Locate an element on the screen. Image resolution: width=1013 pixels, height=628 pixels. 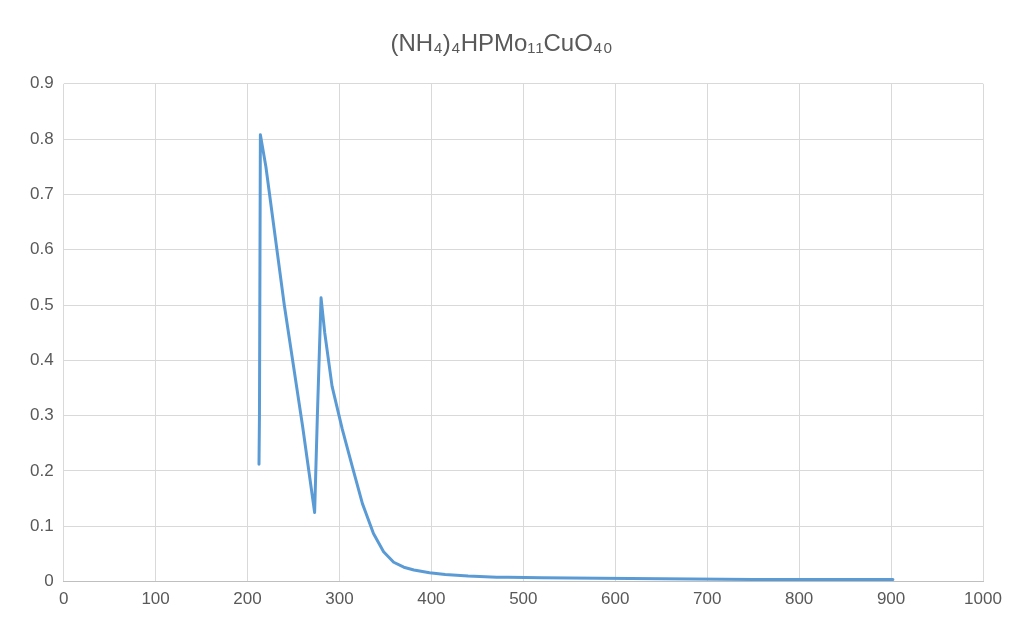
x-tick-label: 600 is located at coordinates (615, 599).